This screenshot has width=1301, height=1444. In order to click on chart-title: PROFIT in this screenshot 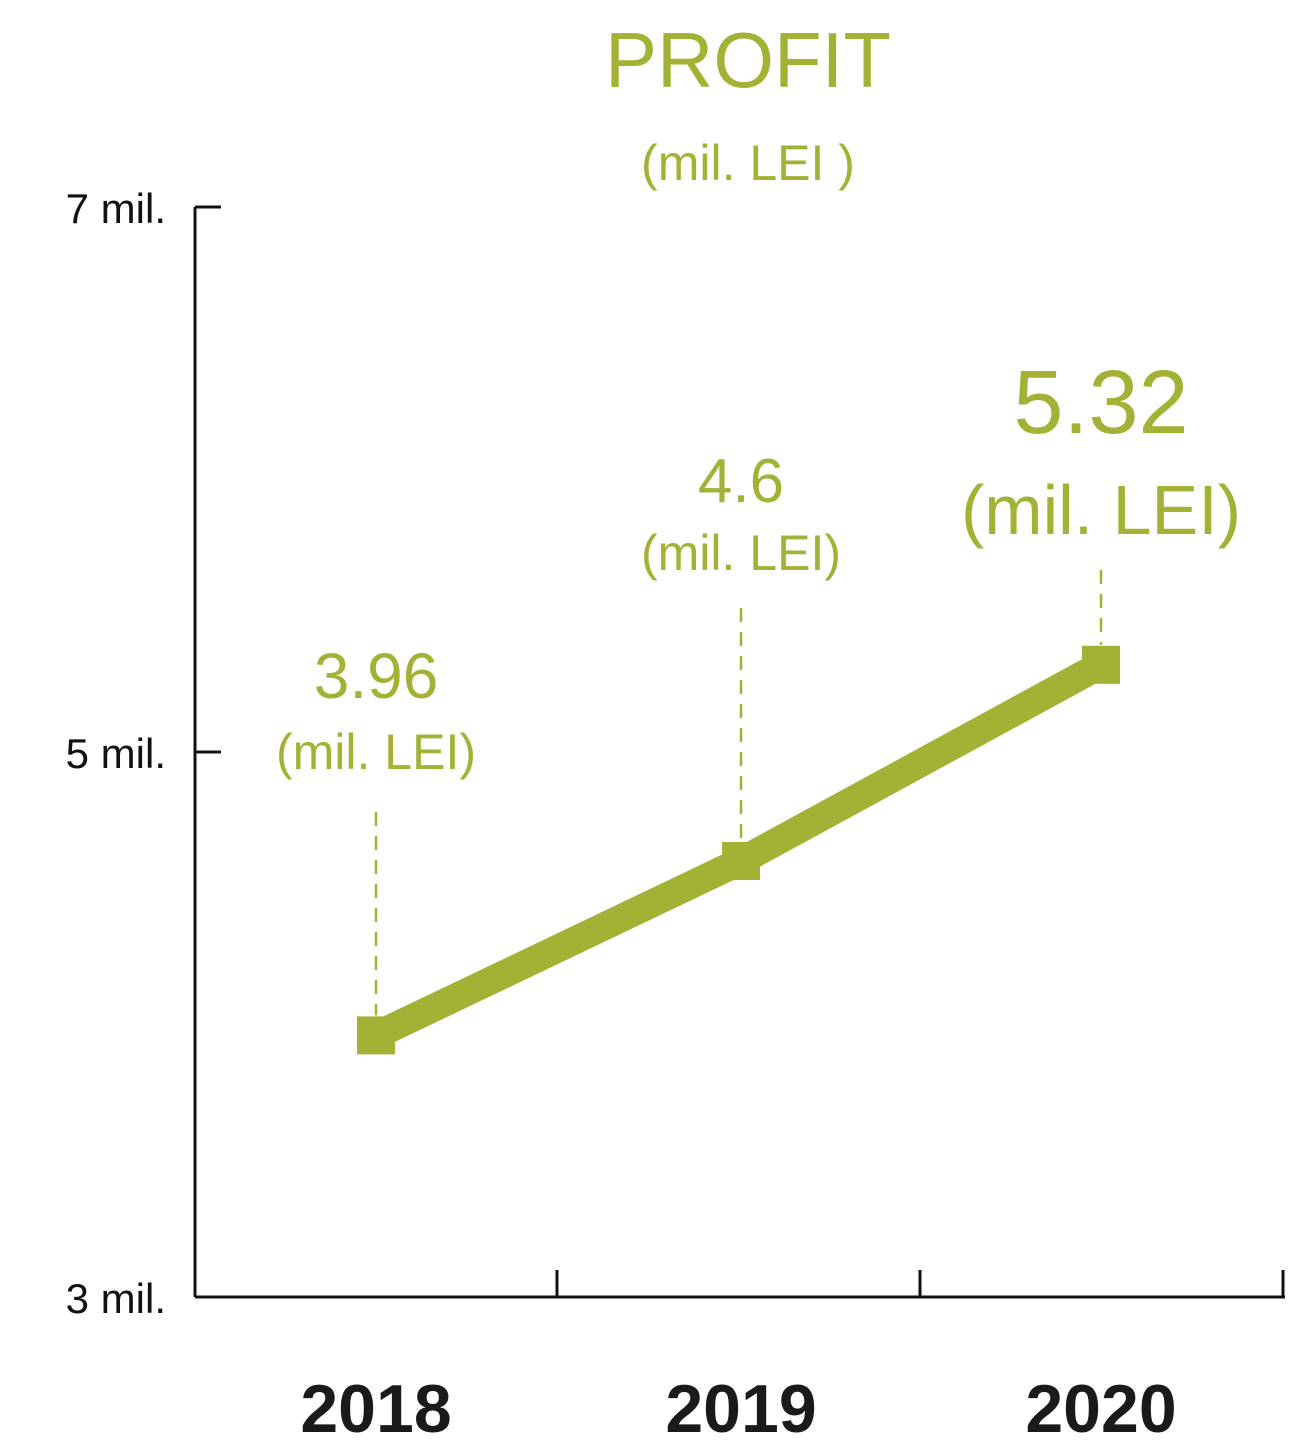, I will do `click(748, 60)`.